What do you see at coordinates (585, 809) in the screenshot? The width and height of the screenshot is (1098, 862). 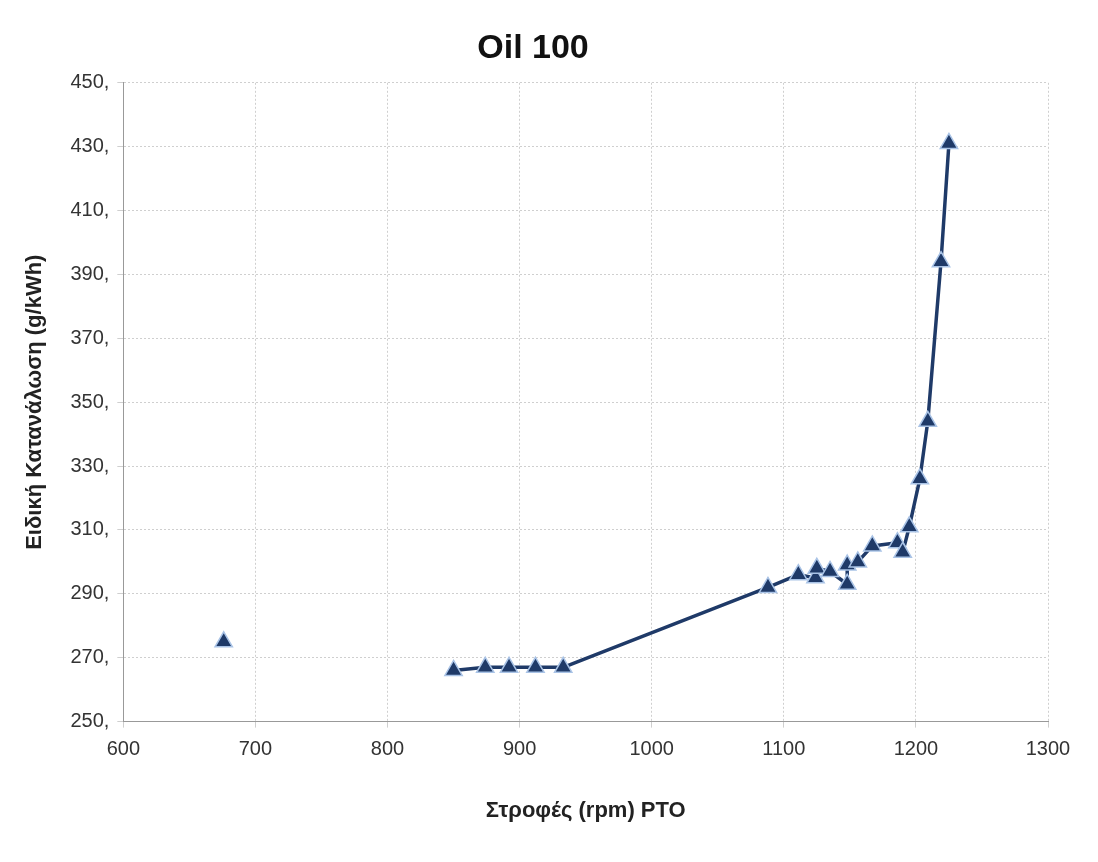 I see `x-axis-title: Στροφές (rpm) PTO` at bounding box center [585, 809].